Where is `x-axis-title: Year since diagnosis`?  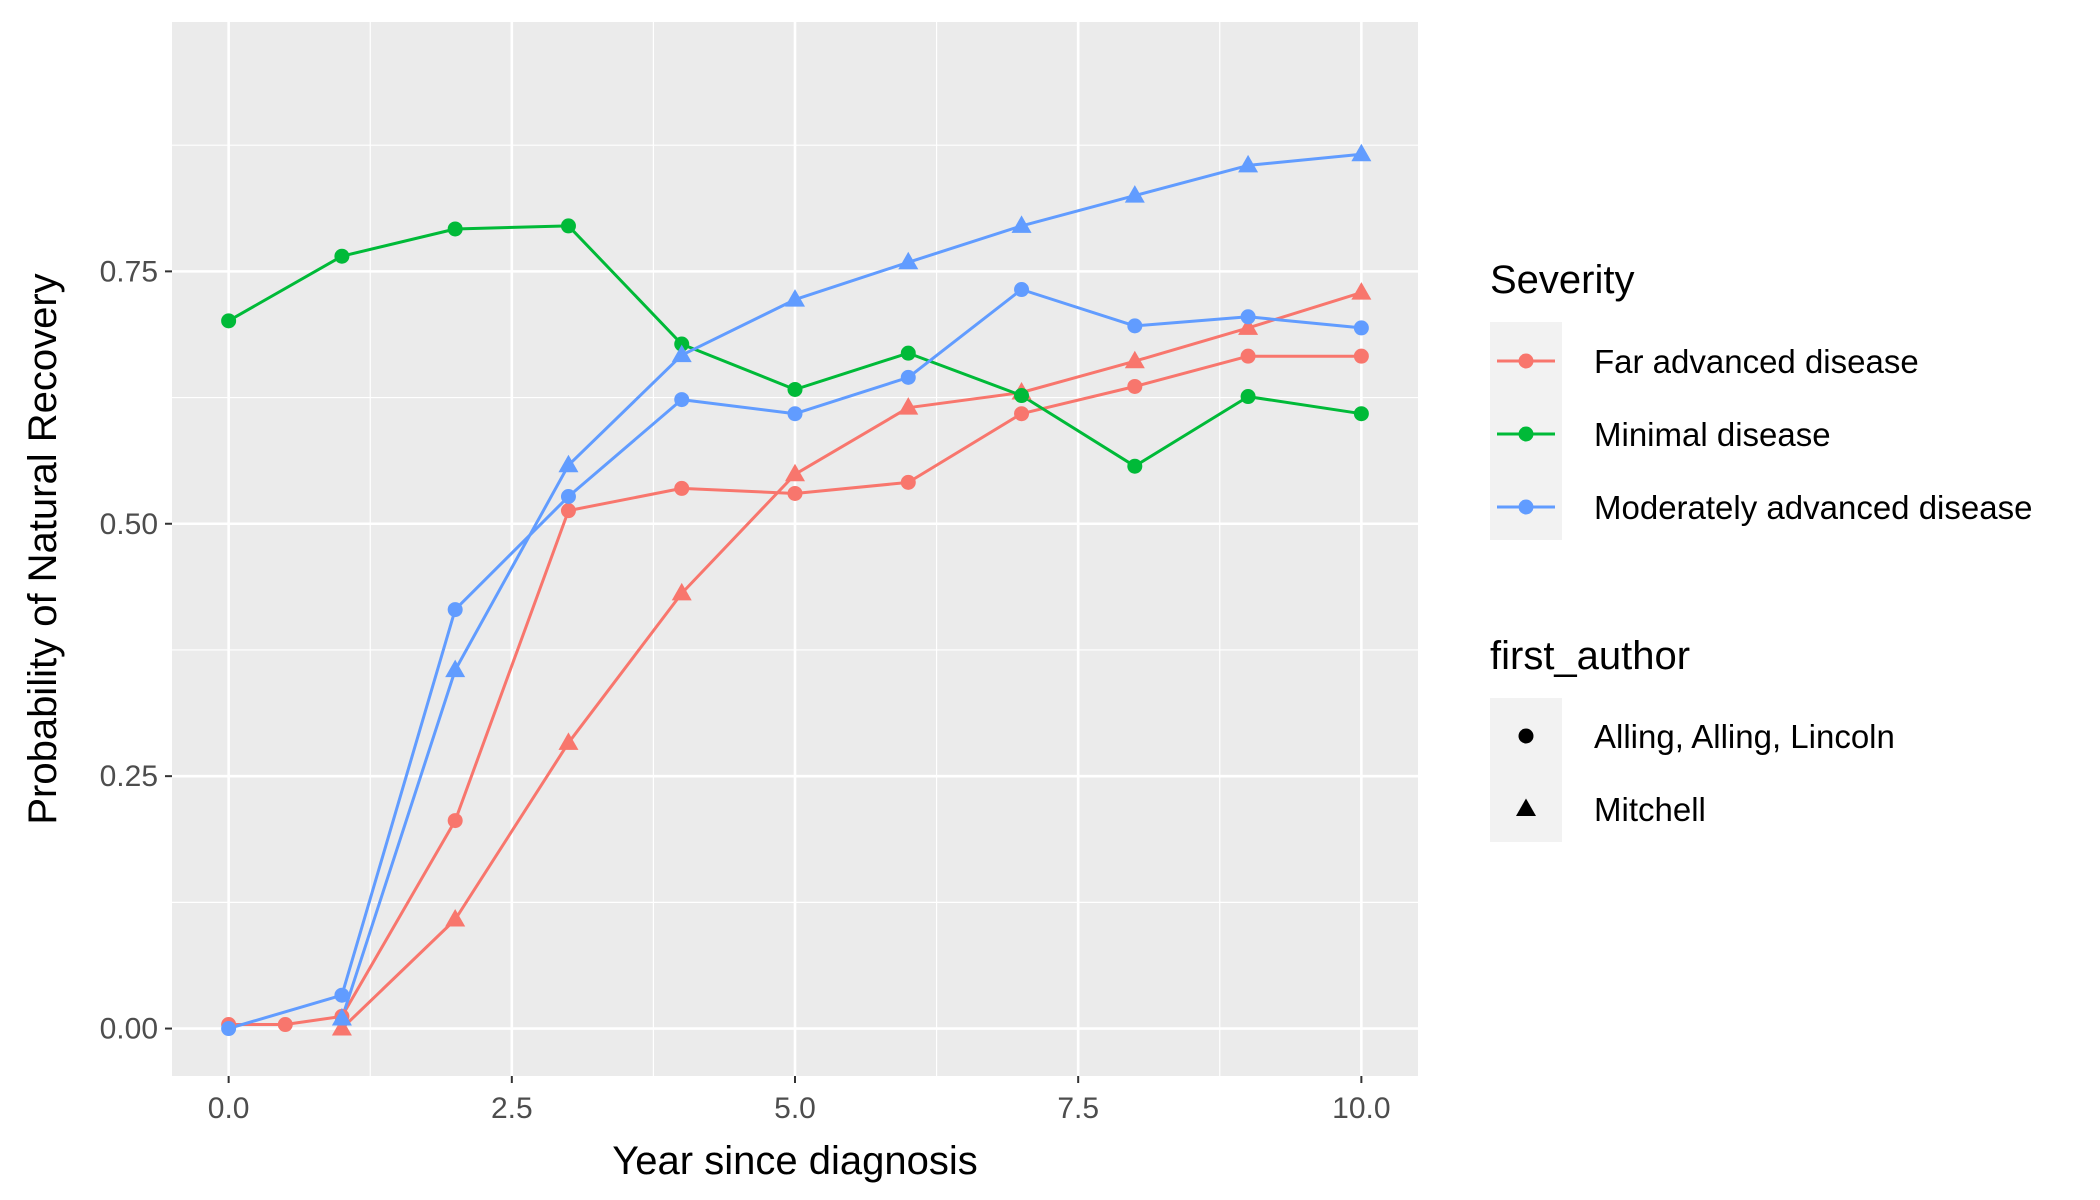 x-axis-title: Year since diagnosis is located at coordinates (794, 1161).